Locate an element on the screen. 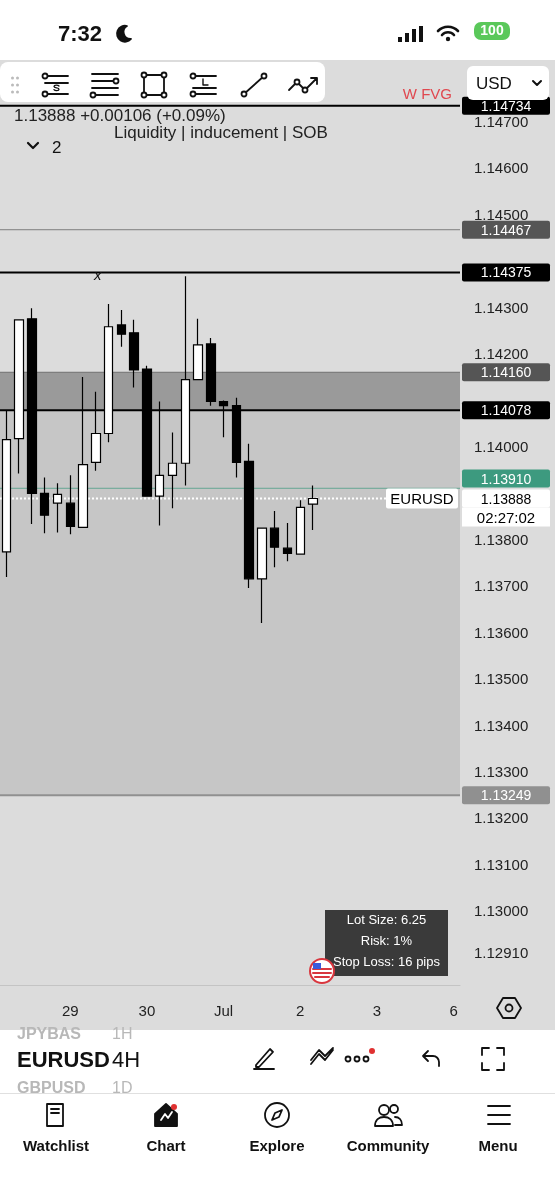  ref-line-label: 1.13910 is located at coordinates (506, 478).